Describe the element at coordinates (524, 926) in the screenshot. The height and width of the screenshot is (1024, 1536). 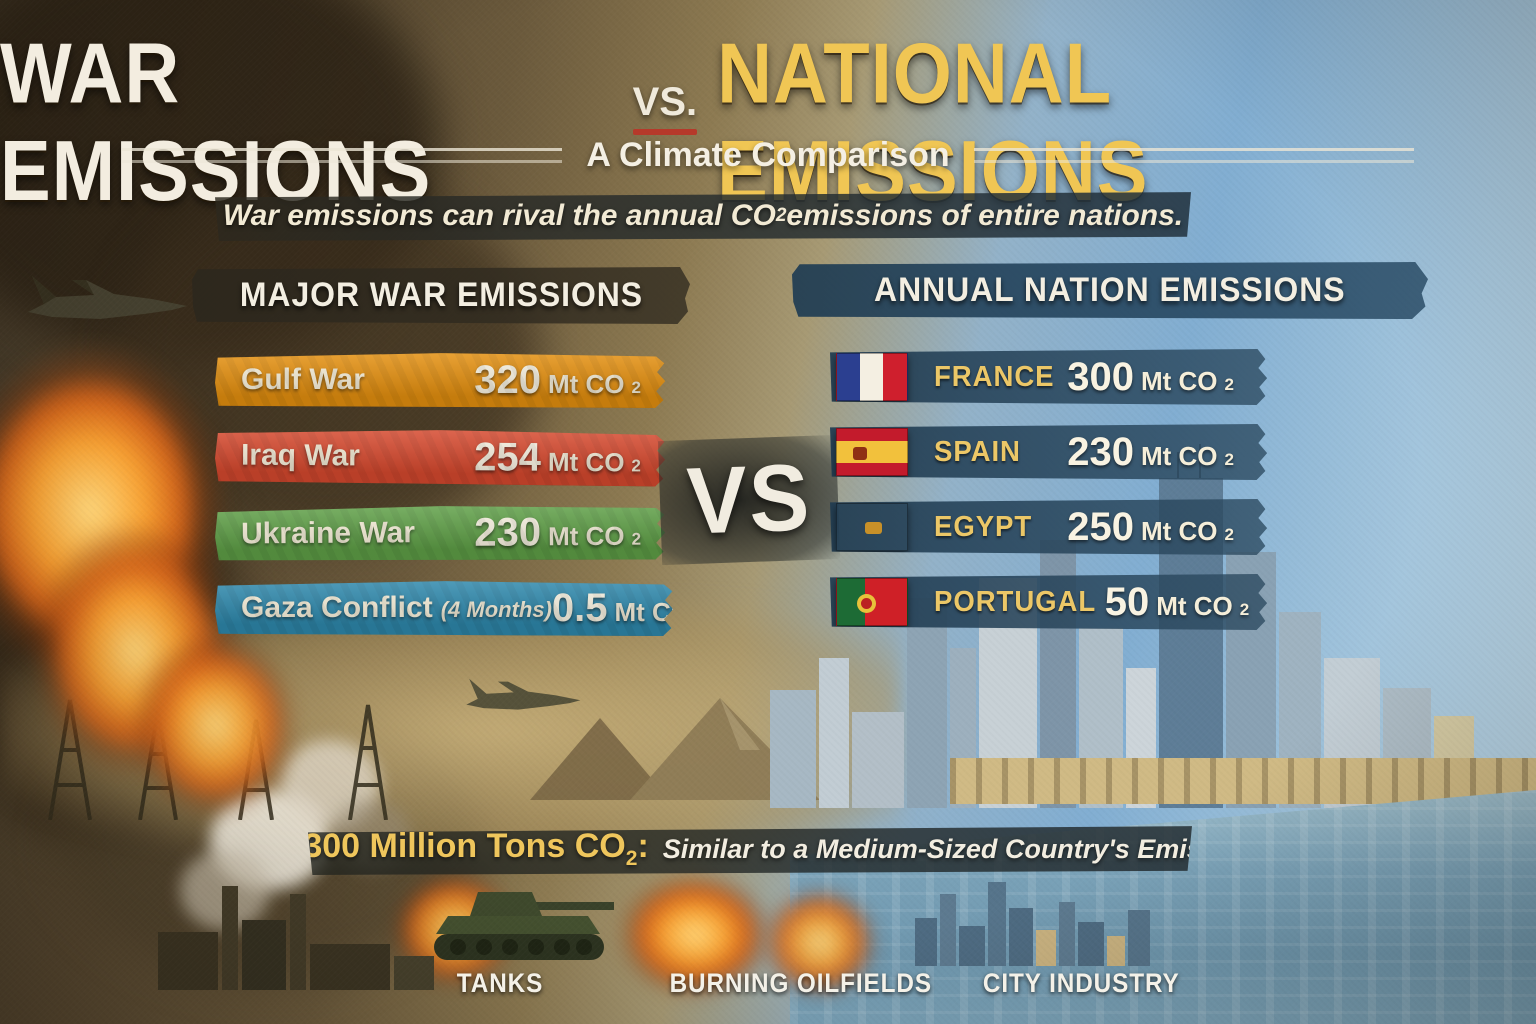
I see `tank-icon` at that location.